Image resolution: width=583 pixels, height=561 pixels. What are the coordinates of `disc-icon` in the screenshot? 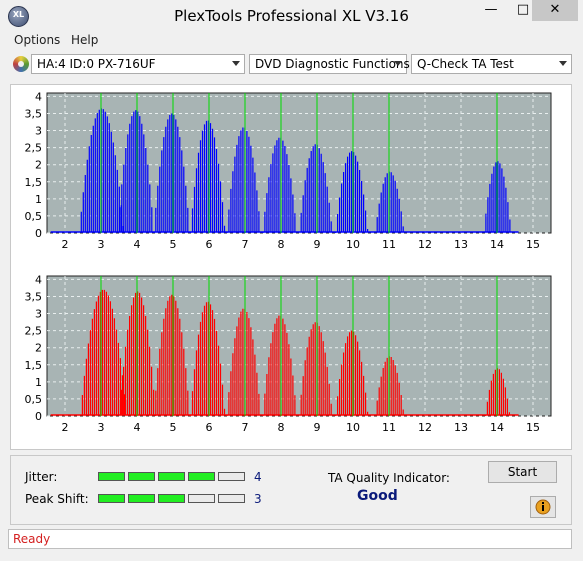 It's located at (21, 64).